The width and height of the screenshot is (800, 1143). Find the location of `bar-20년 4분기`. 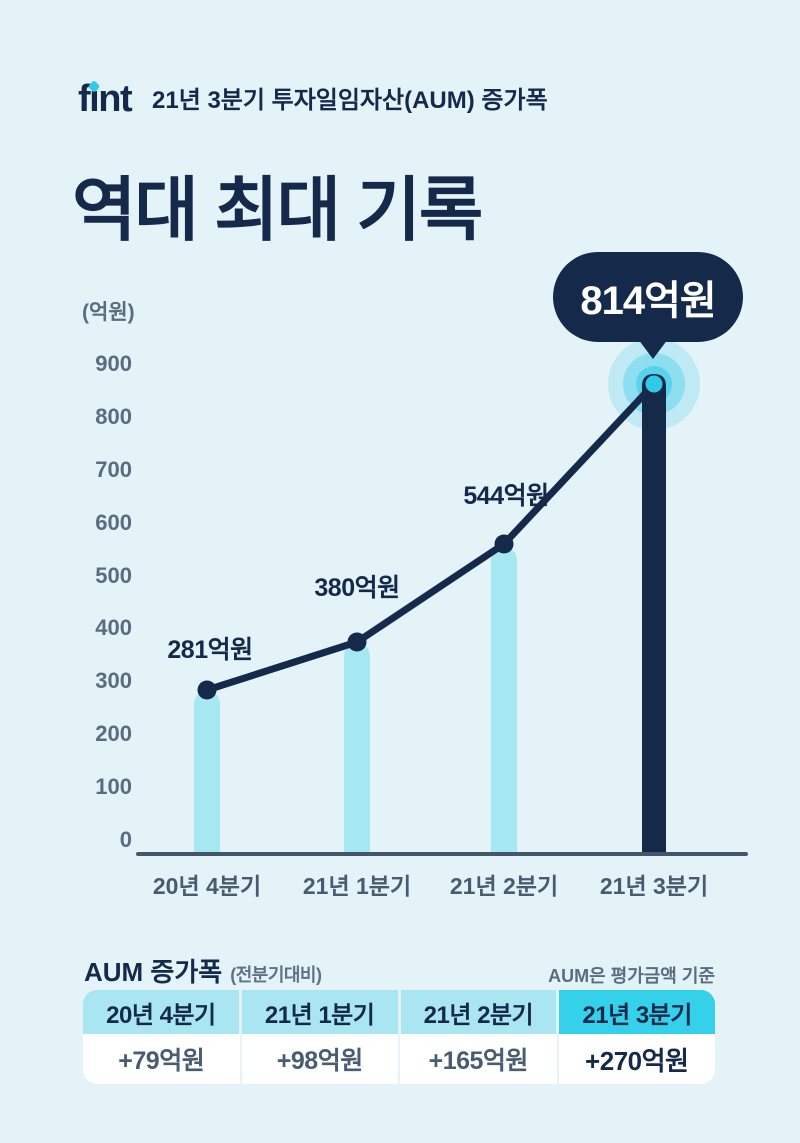

bar-20년 4분기 is located at coordinates (207, 773).